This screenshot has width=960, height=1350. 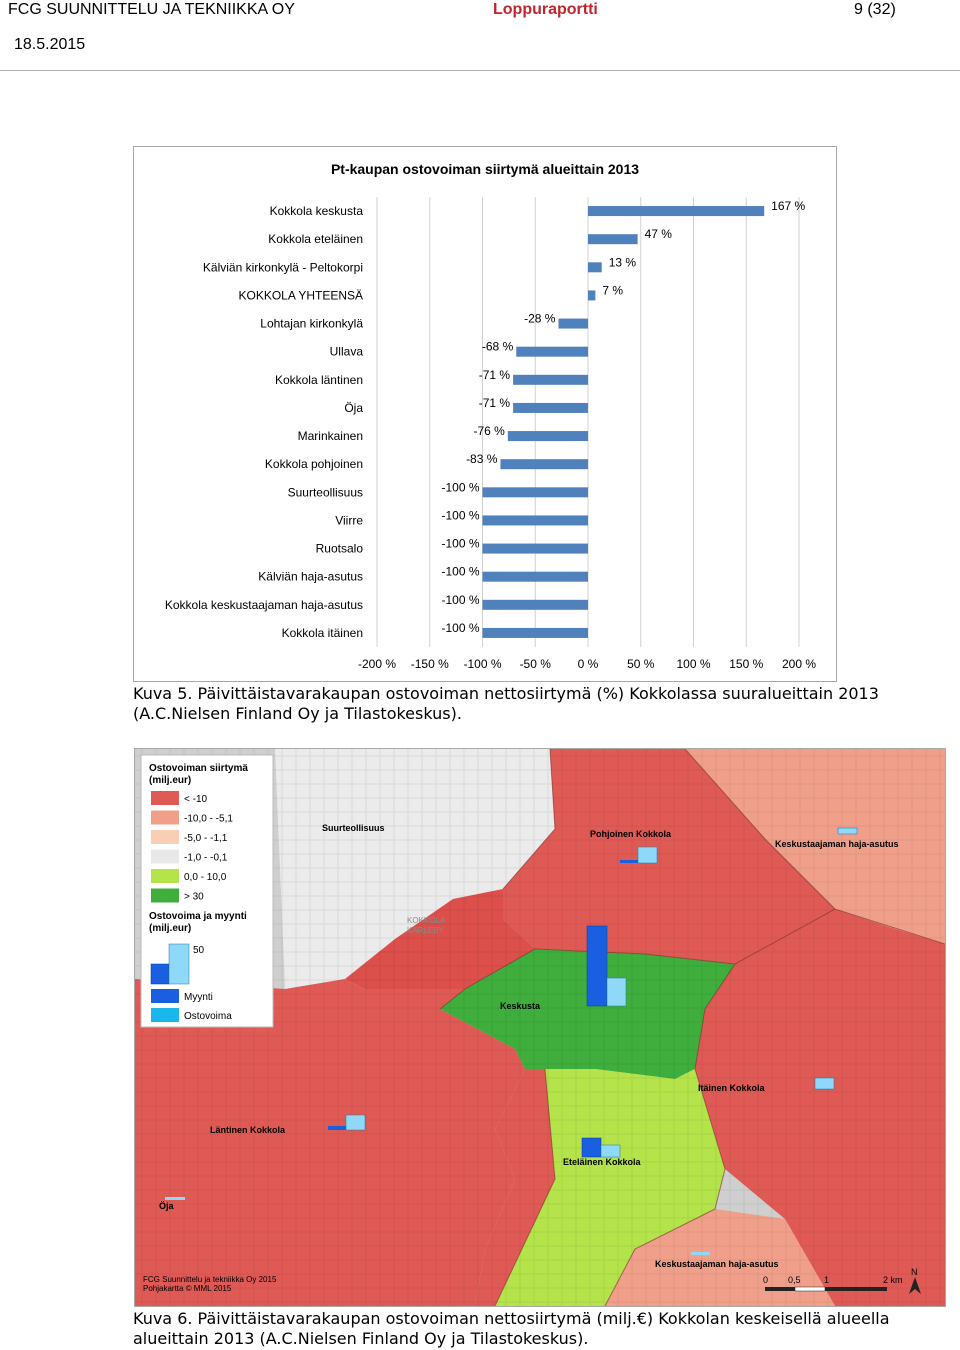 I want to click on legend-class-label: < -10, so click(x=196, y=799).